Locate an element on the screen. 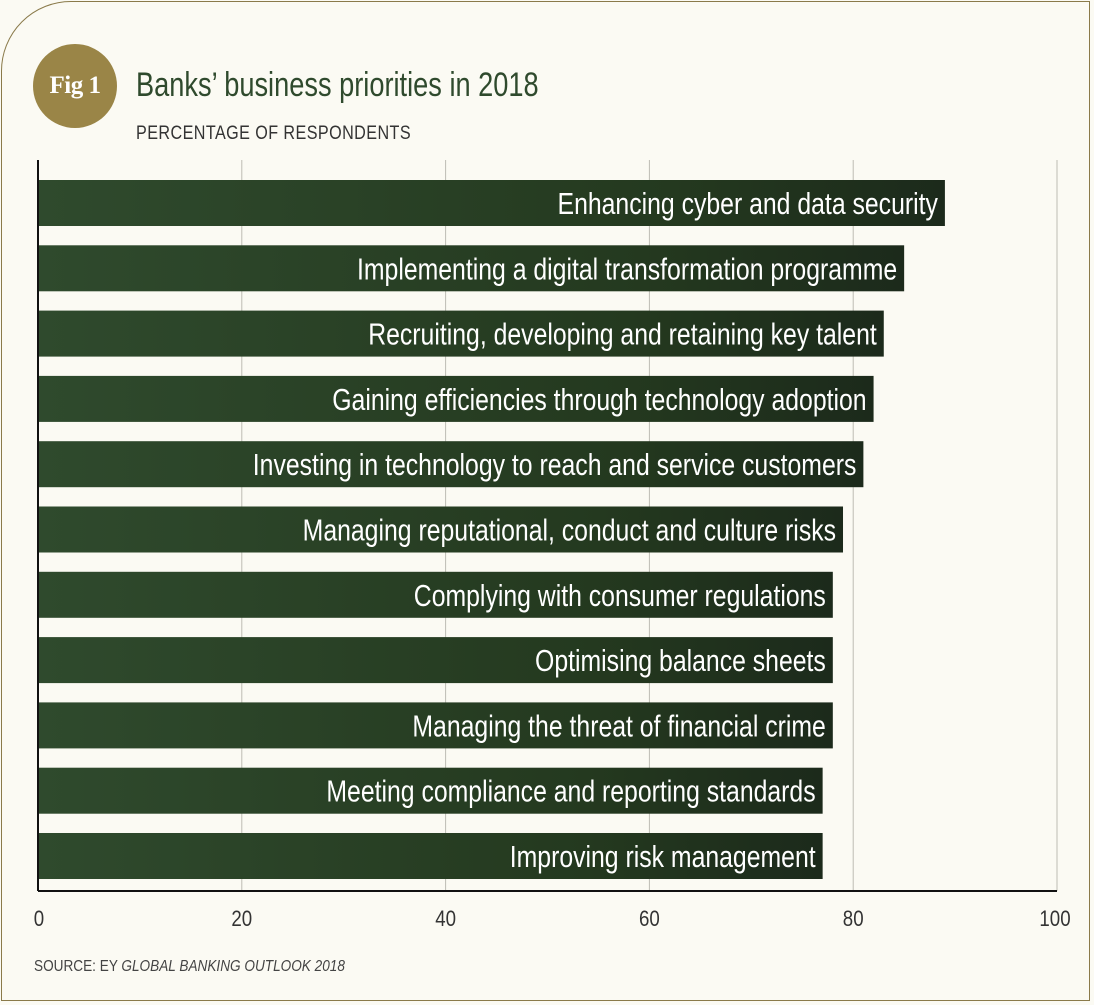  chart-subtitle: PERCENTAGE OF RESPONDENTS is located at coordinates (274, 133).